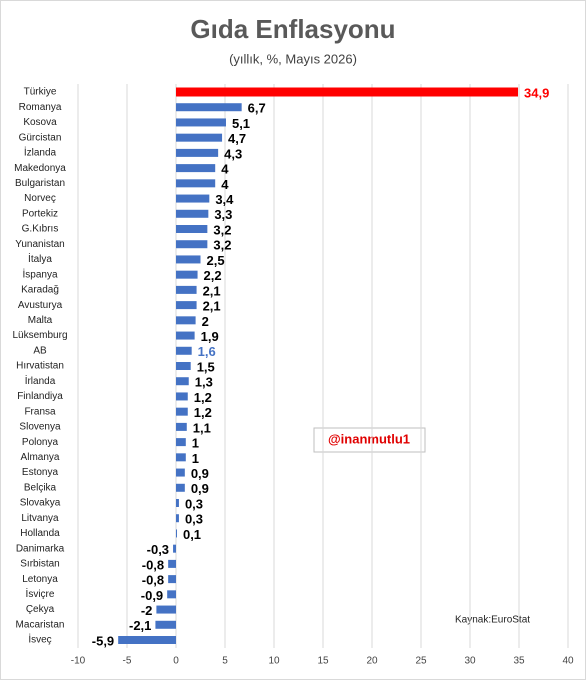 Image resolution: width=586 pixels, height=680 pixels. Describe the element at coordinates (568, 661) in the screenshot. I see `x-tick-label: 40` at that location.